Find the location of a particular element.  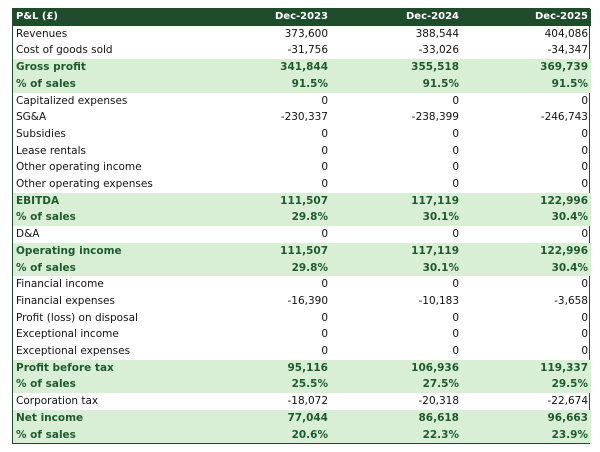

row: Exceptional income 0 0 0 is located at coordinates (302, 334).